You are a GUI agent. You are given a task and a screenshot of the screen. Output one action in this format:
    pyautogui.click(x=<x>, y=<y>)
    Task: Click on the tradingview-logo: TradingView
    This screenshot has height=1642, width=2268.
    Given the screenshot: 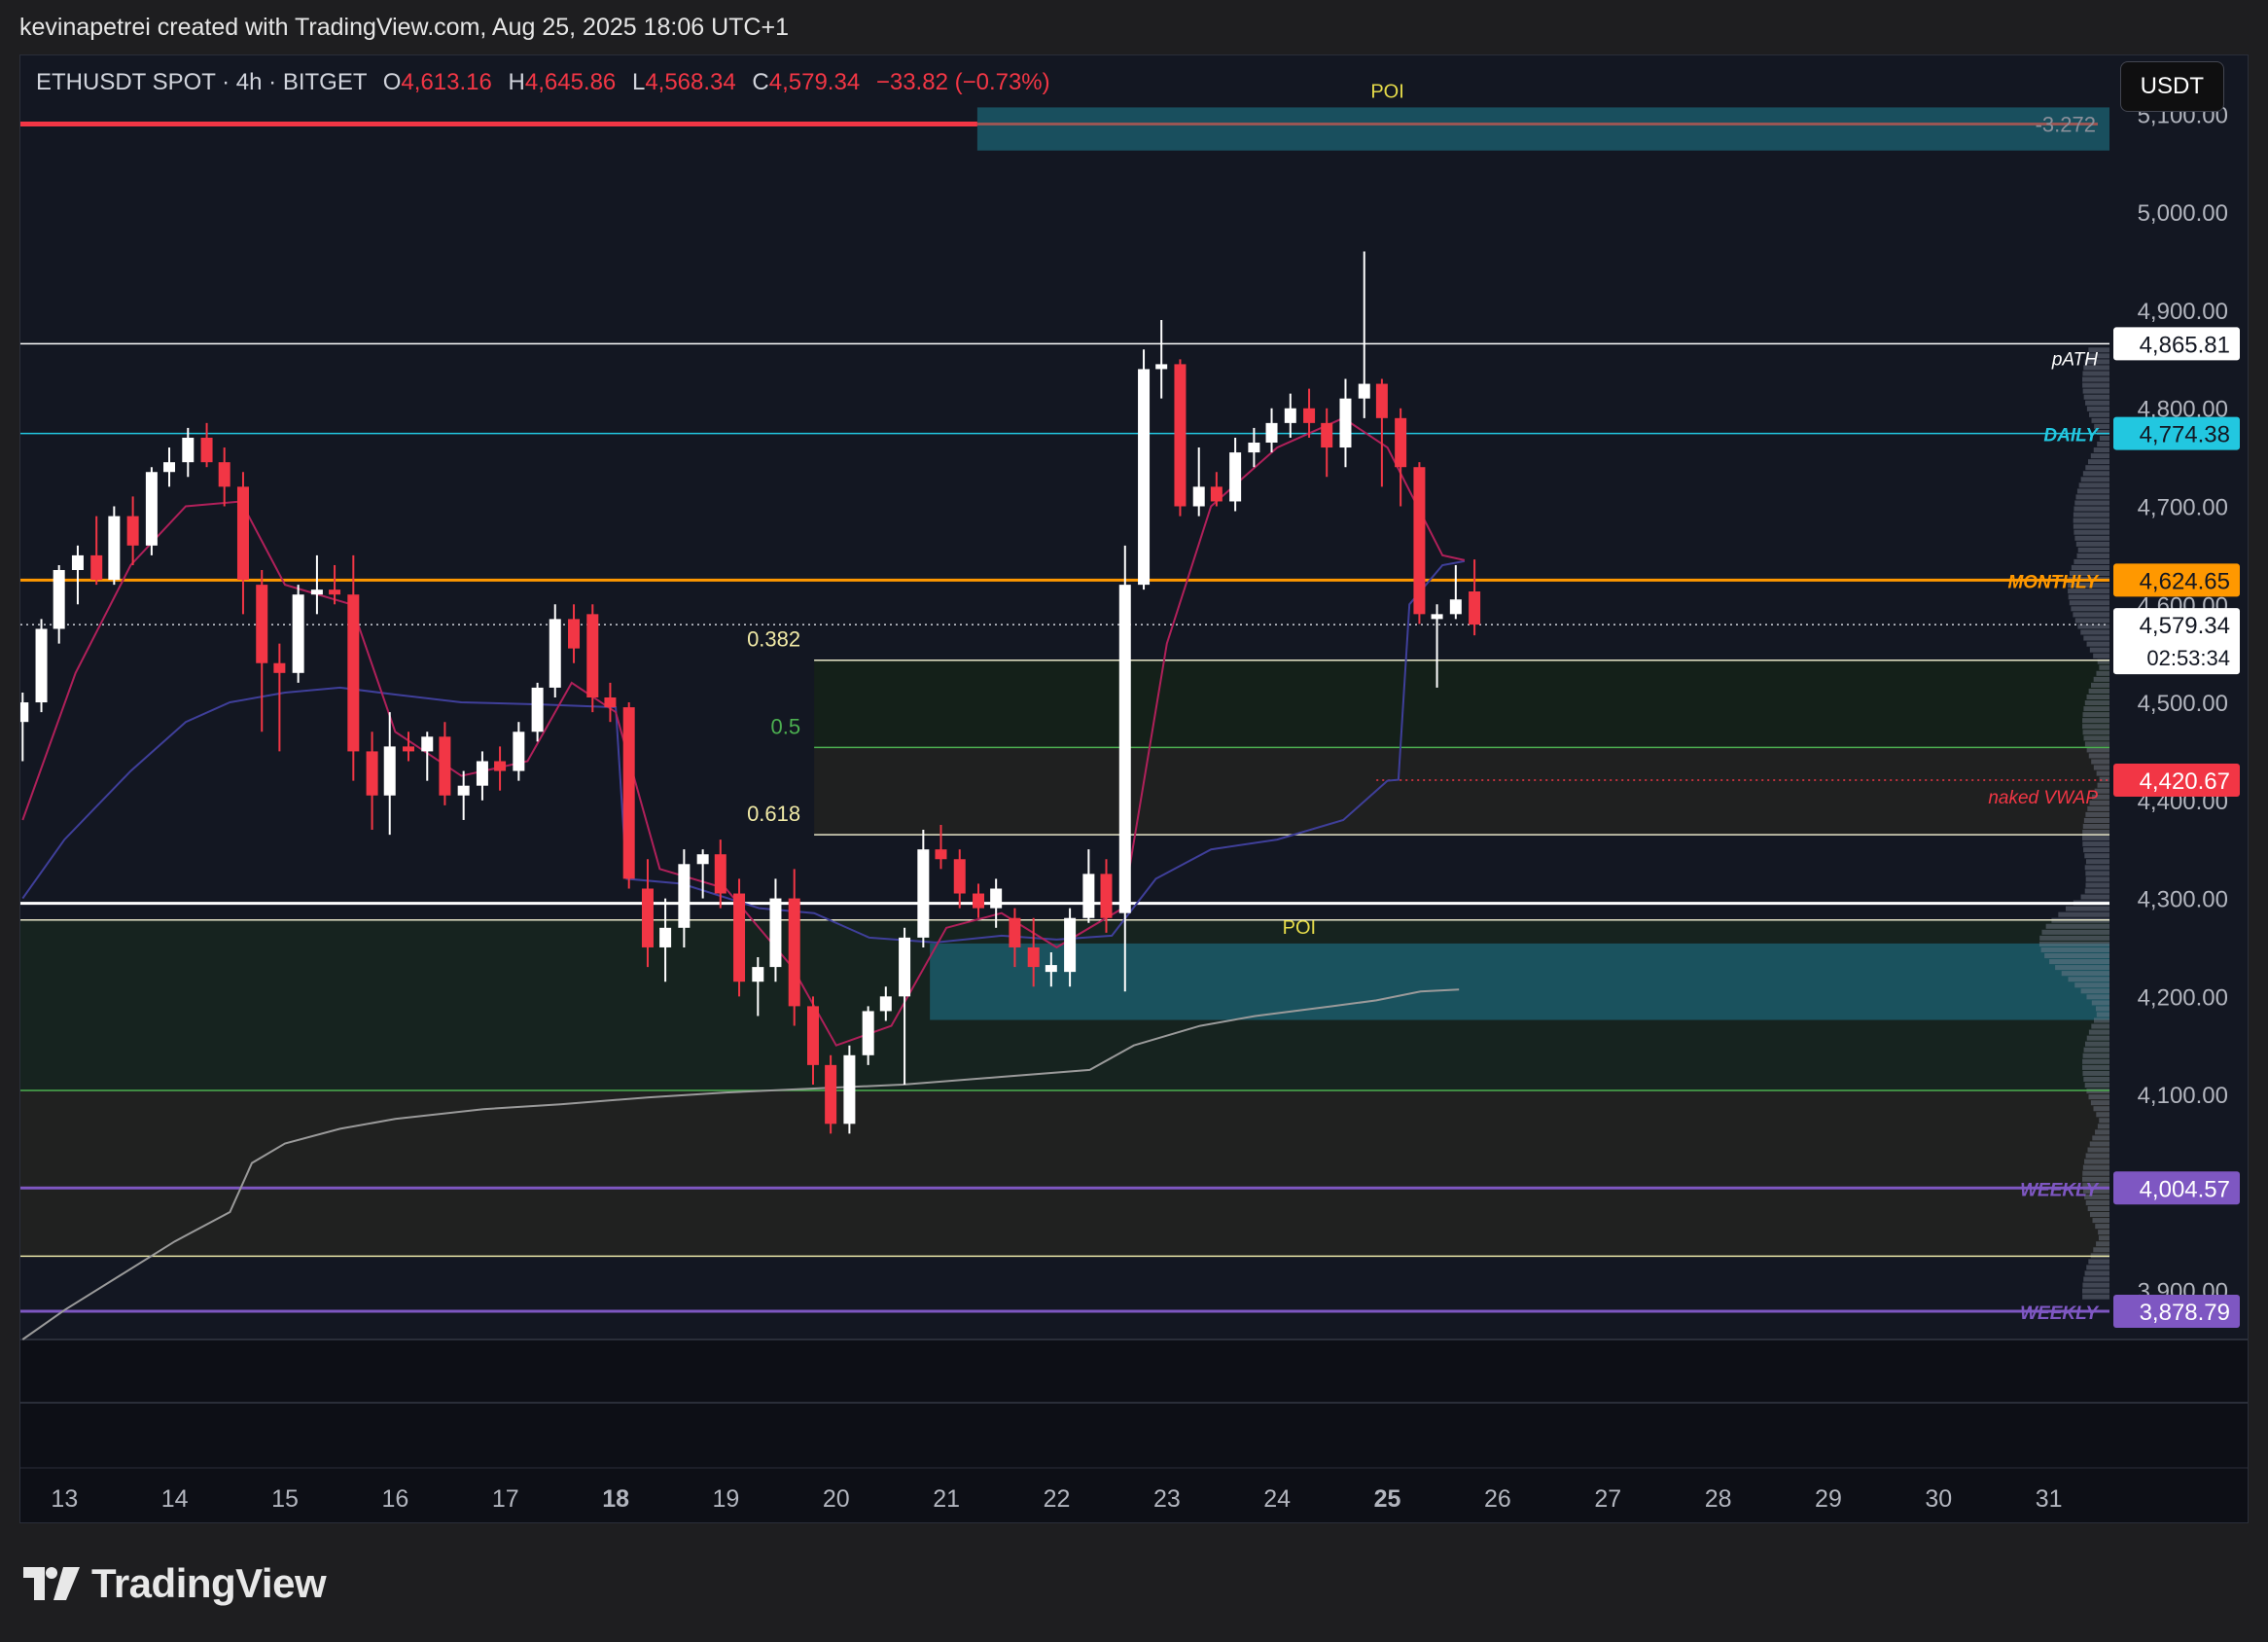 What is the action you would take?
    pyautogui.click(x=175, y=1583)
    